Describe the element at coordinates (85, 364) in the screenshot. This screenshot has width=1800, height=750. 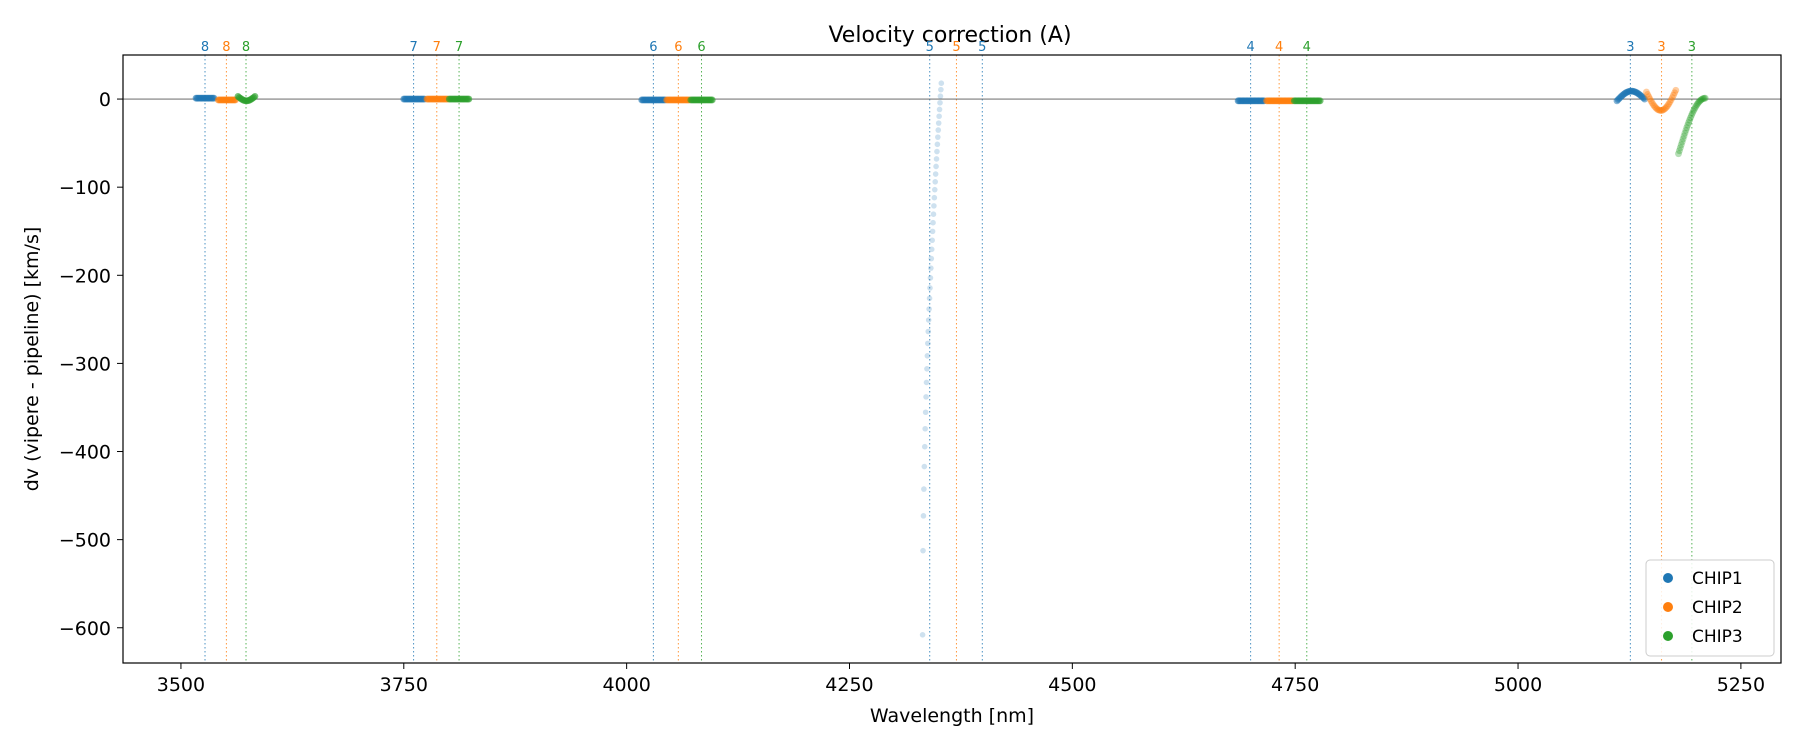
I see `y-tick-label: −300` at that location.